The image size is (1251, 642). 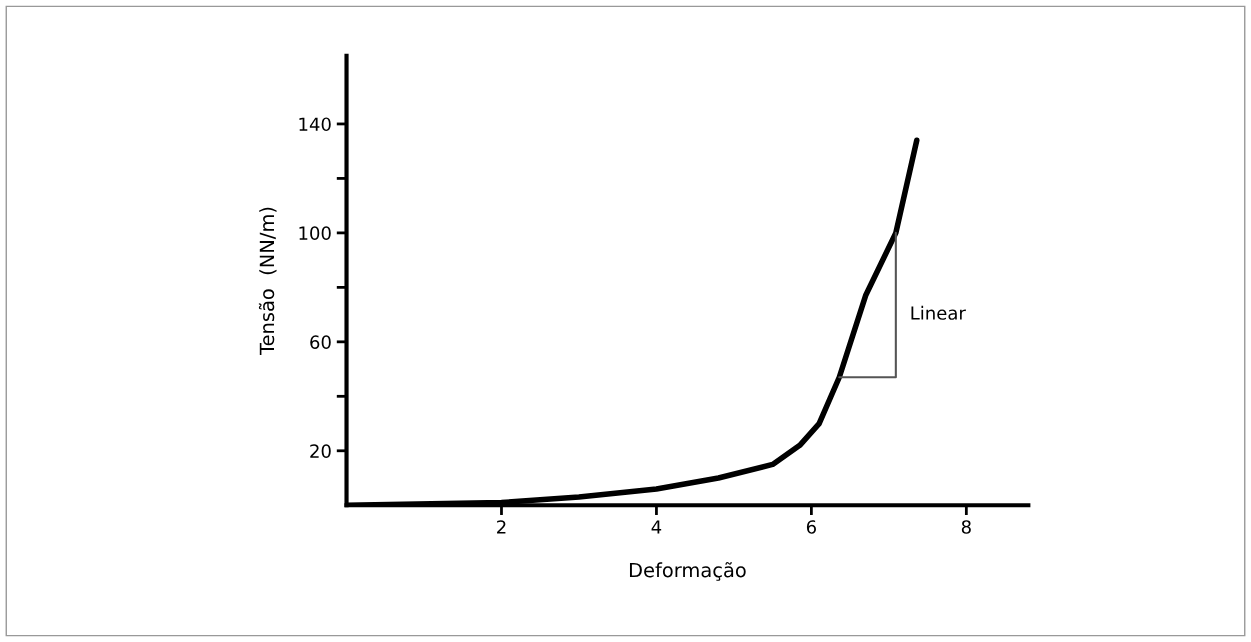 I want to click on annotation: Linear, so click(x=938, y=312).